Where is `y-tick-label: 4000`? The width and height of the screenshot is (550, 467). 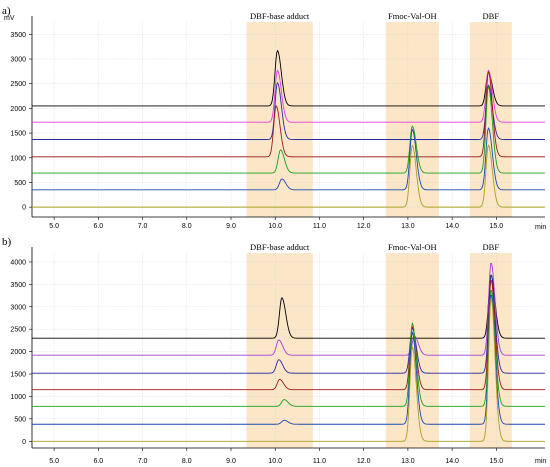 y-tick-label: 4000 is located at coordinates (18, 262).